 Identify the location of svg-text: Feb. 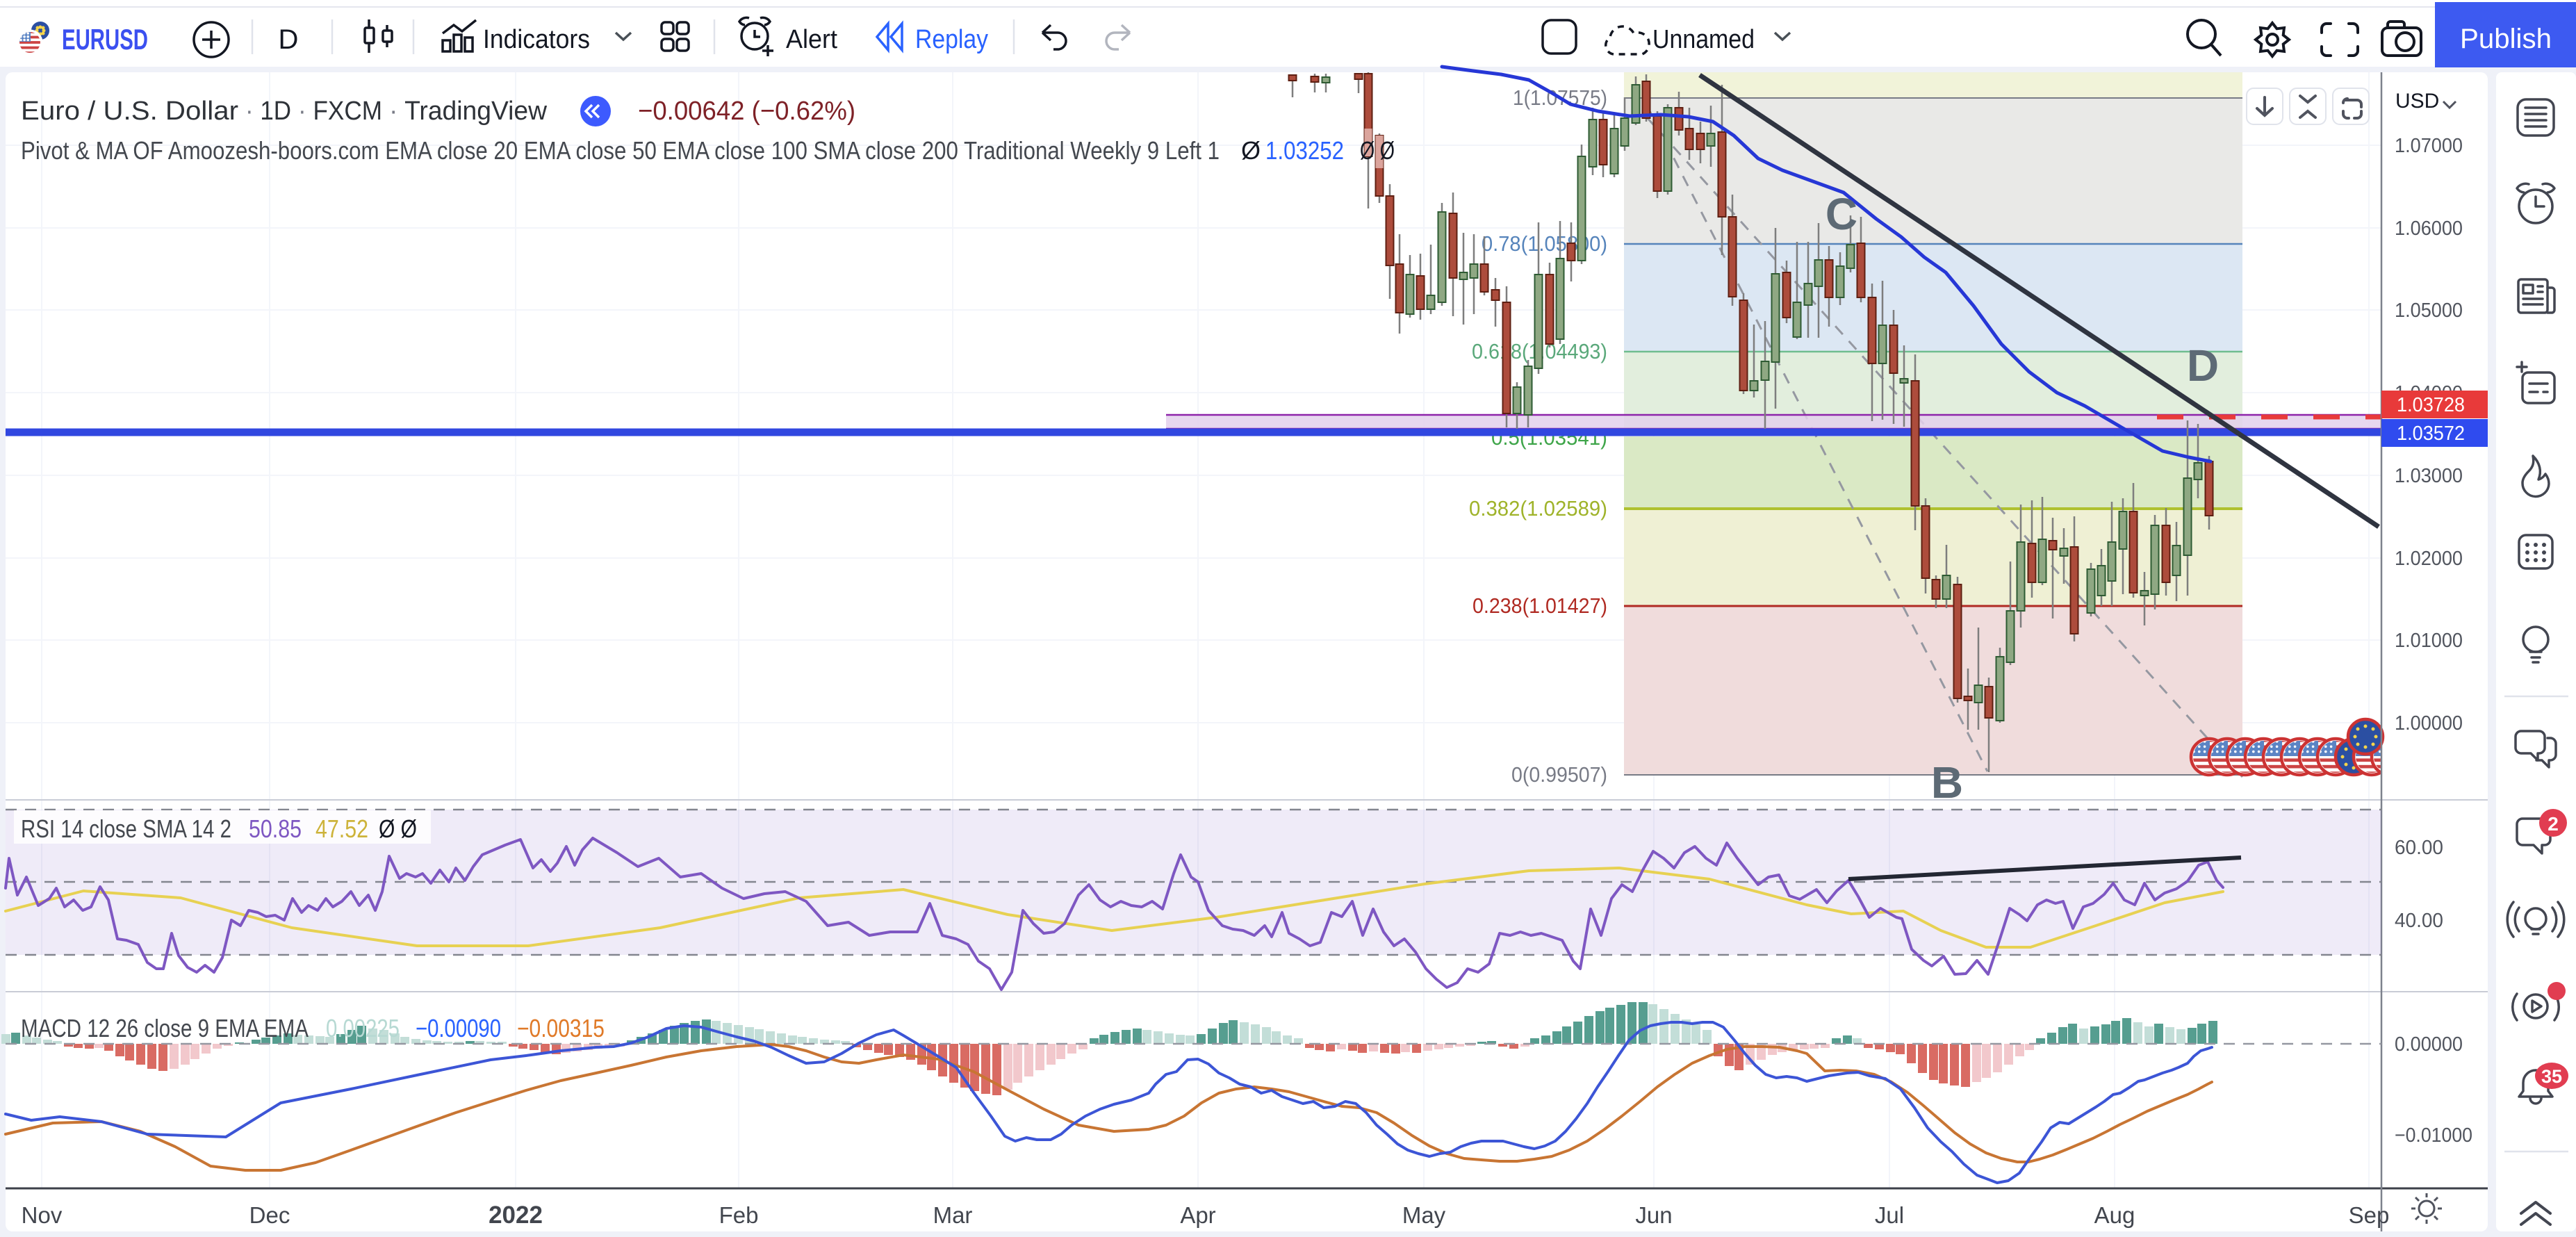
(739, 1215).